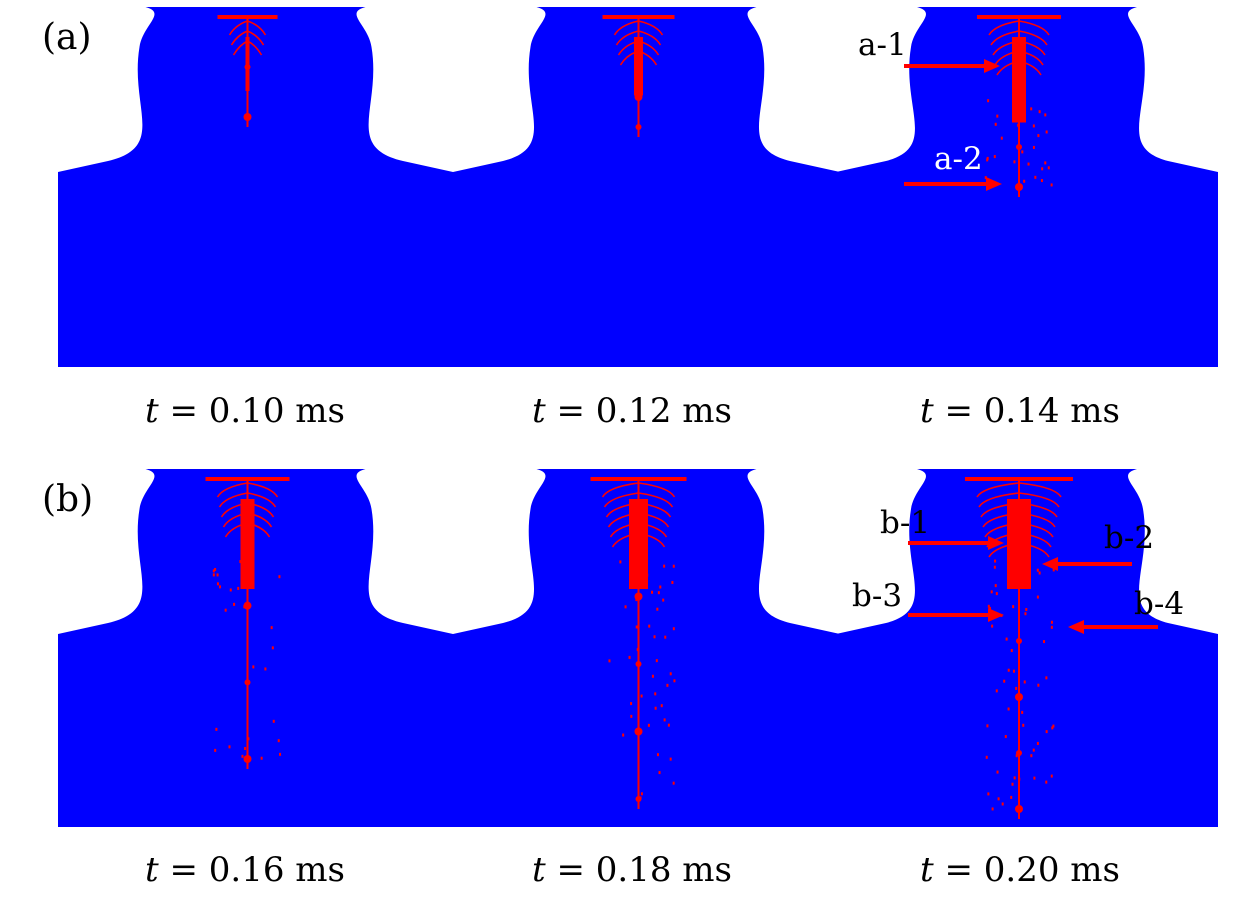 The width and height of the screenshot is (1260, 898). I want to click on time-label-b2: t = 0.18 ms, so click(632, 870).